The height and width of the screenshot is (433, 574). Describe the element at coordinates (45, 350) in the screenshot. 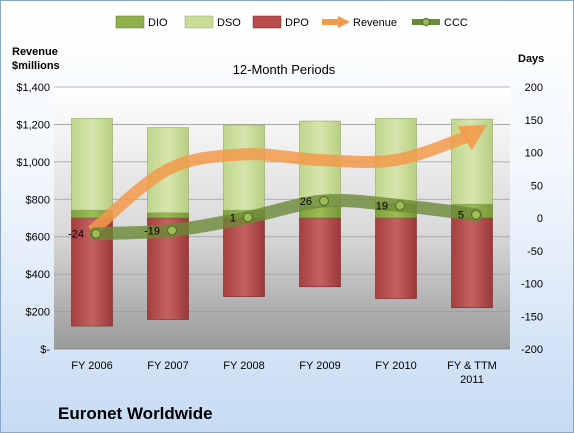

I see `left-tick-label: $-` at that location.